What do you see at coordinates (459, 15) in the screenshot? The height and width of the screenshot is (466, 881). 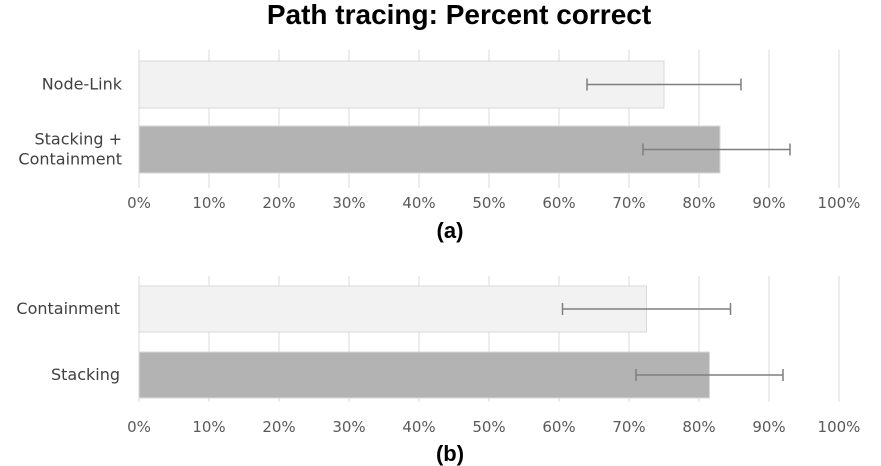 I see `chart-title: Path tracing: Percent correct` at bounding box center [459, 15].